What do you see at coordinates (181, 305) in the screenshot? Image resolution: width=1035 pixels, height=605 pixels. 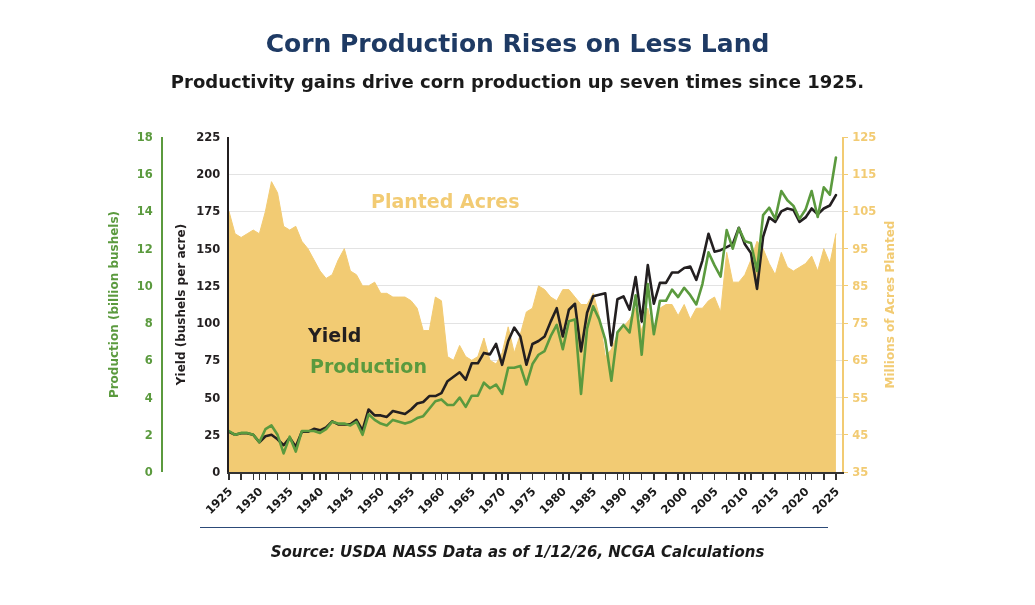 I see `y-axis-title: Yield (bushels per acre)` at bounding box center [181, 305].